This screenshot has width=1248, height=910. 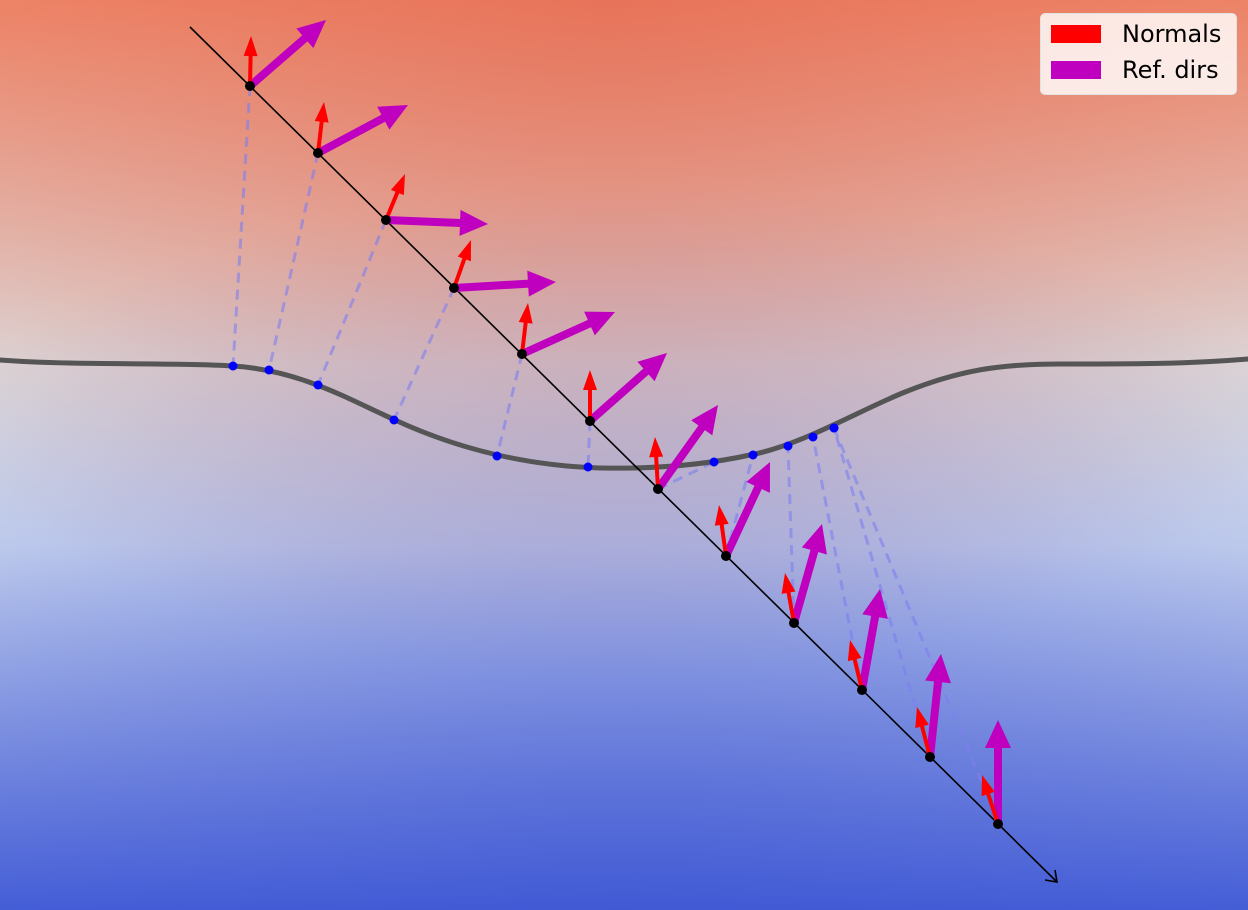 I want to click on normal-arrow-8-shaft, so click(x=723, y=540).